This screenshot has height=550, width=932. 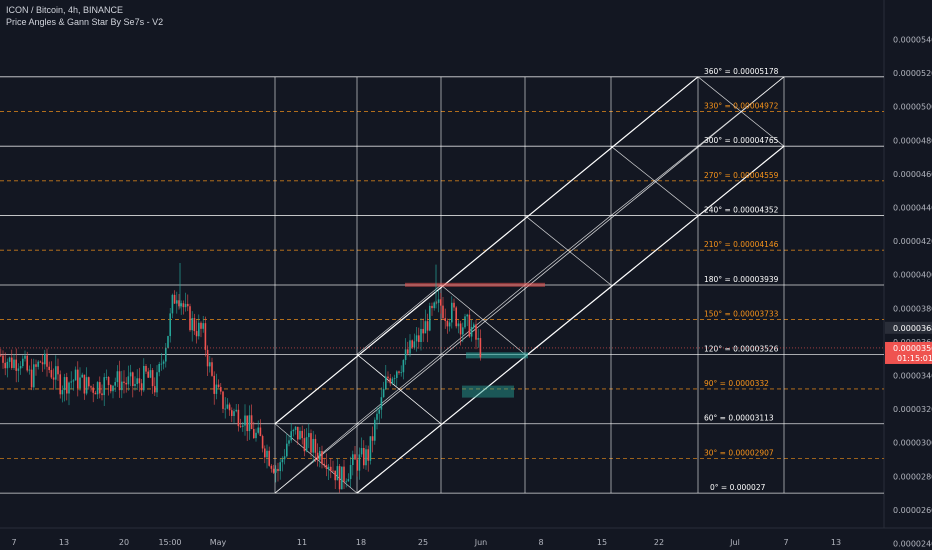 What do you see at coordinates (736, 383) in the screenshot?
I see `gann-level-label: 90° = 0.0000332` at bounding box center [736, 383].